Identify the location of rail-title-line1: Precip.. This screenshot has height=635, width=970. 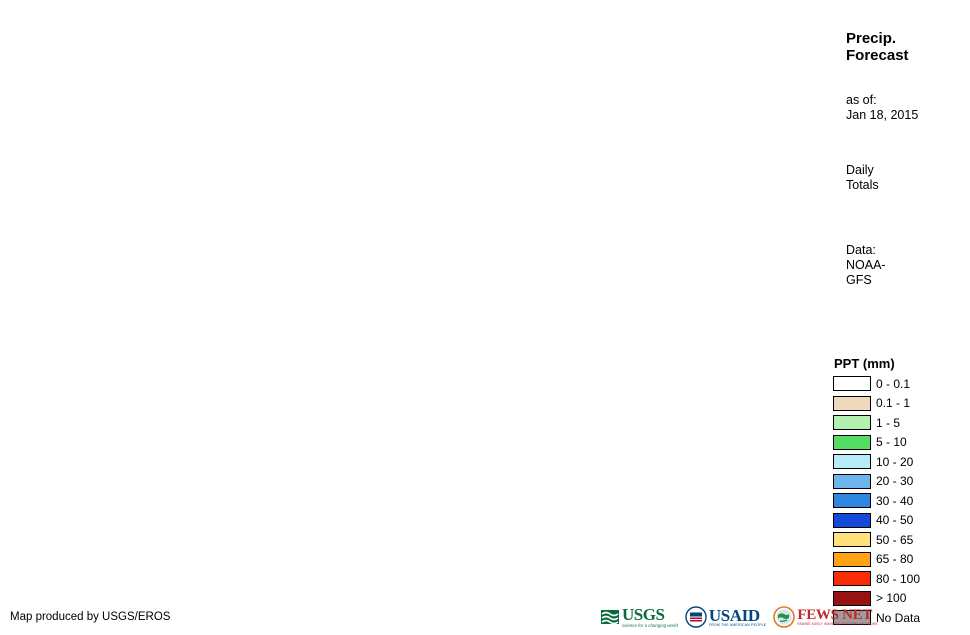
(871, 38).